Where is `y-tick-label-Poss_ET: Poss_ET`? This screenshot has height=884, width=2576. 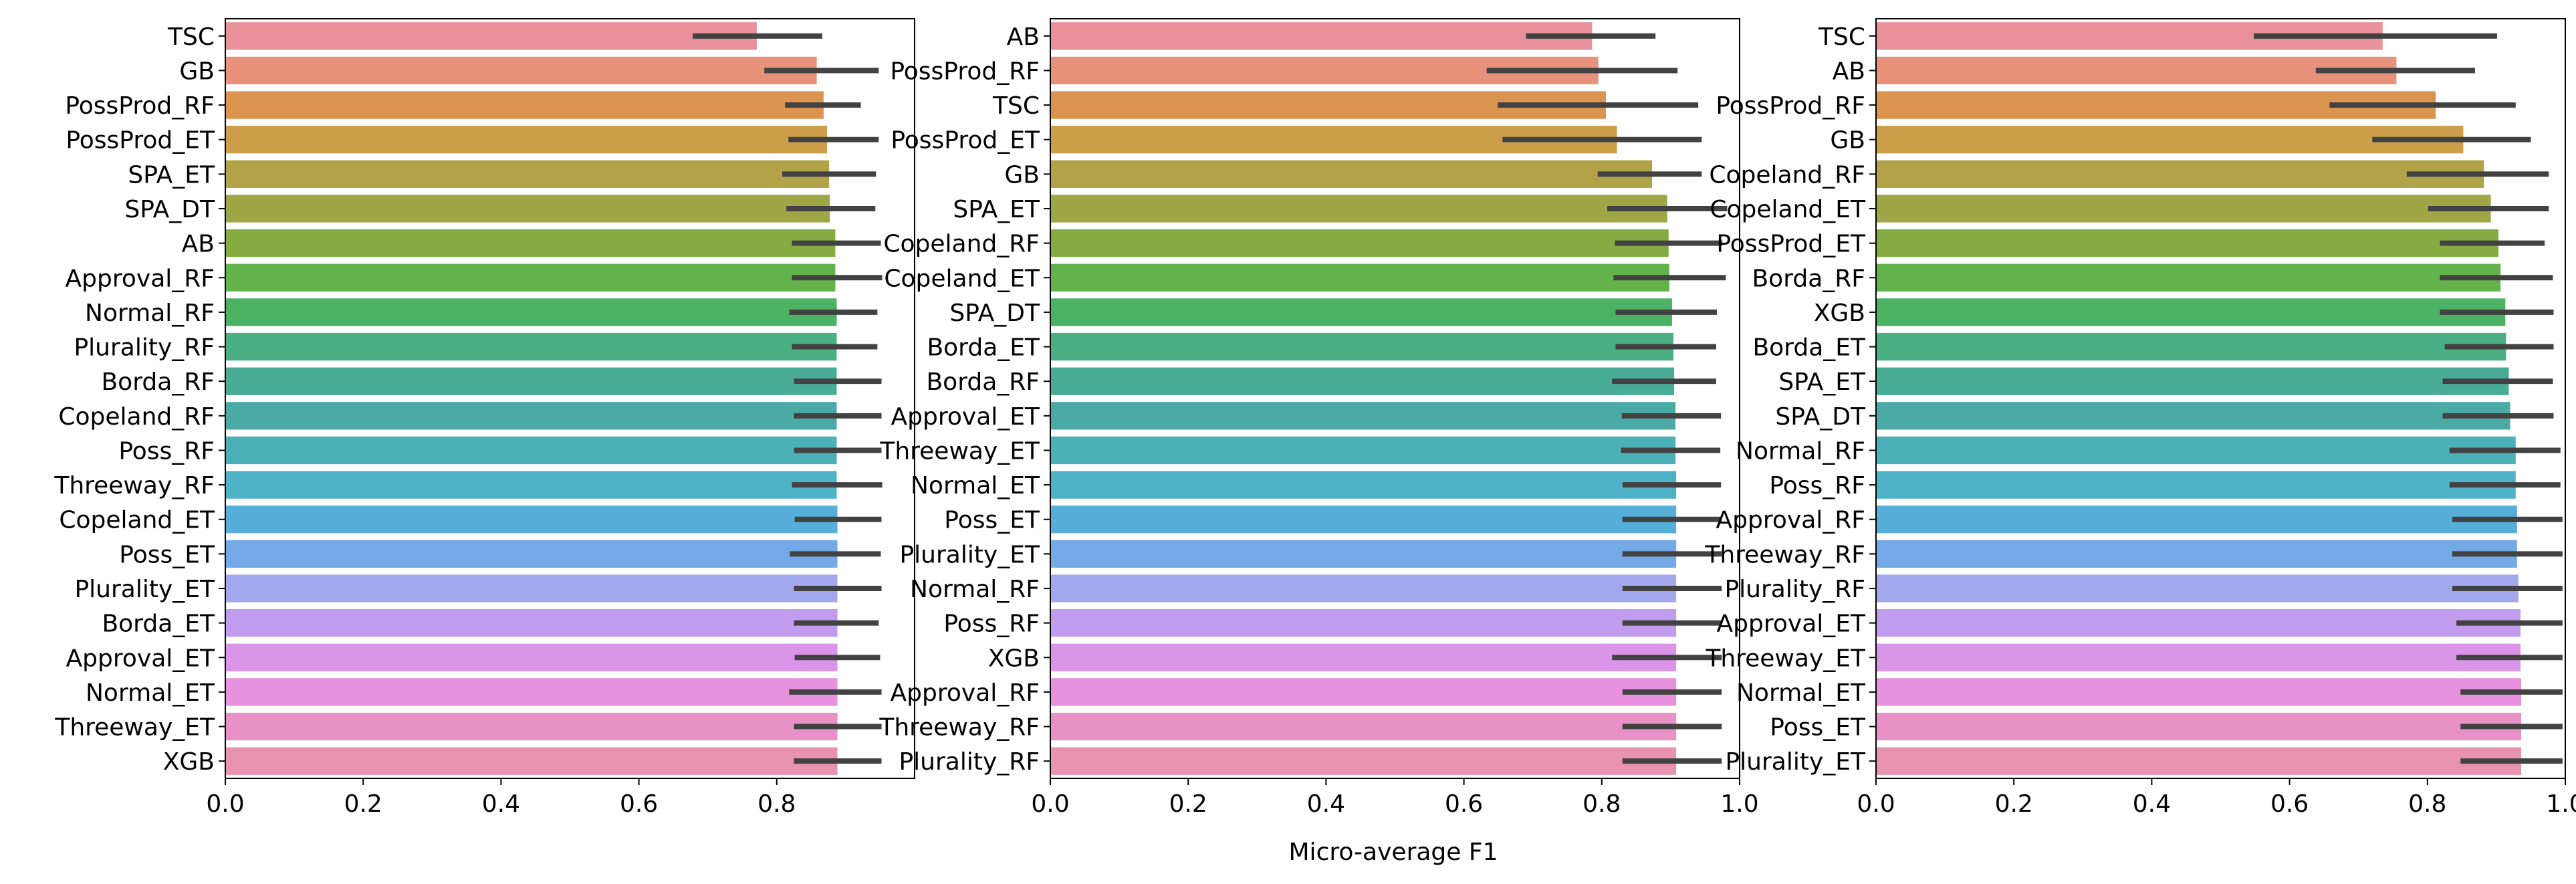
y-tick-label-Poss_ET: Poss_ET is located at coordinates (992, 520).